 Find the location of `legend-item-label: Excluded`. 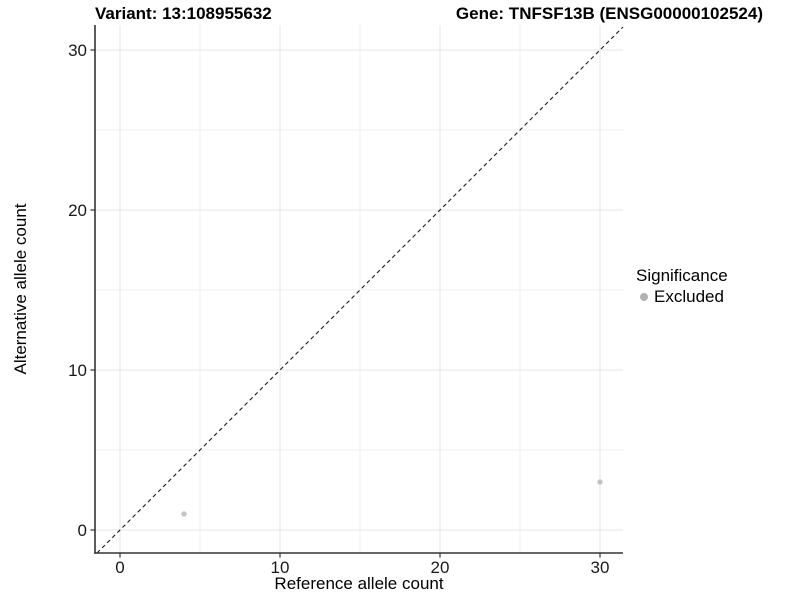

legend-item-label: Excluded is located at coordinates (689, 296).